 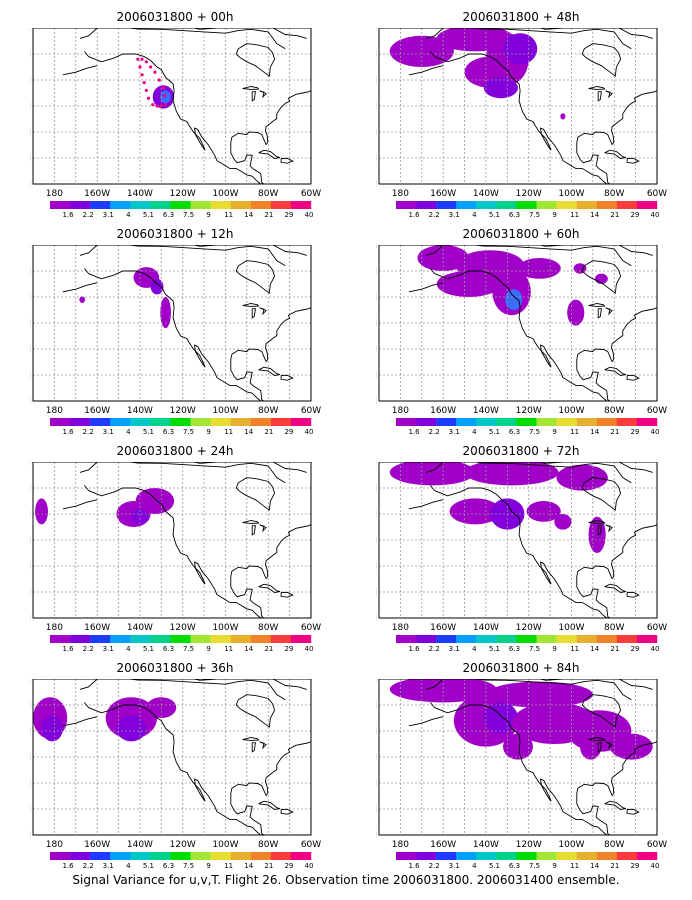 What do you see at coordinates (657, 411) in the screenshot?
I see `longitude-label: 60W` at bounding box center [657, 411].